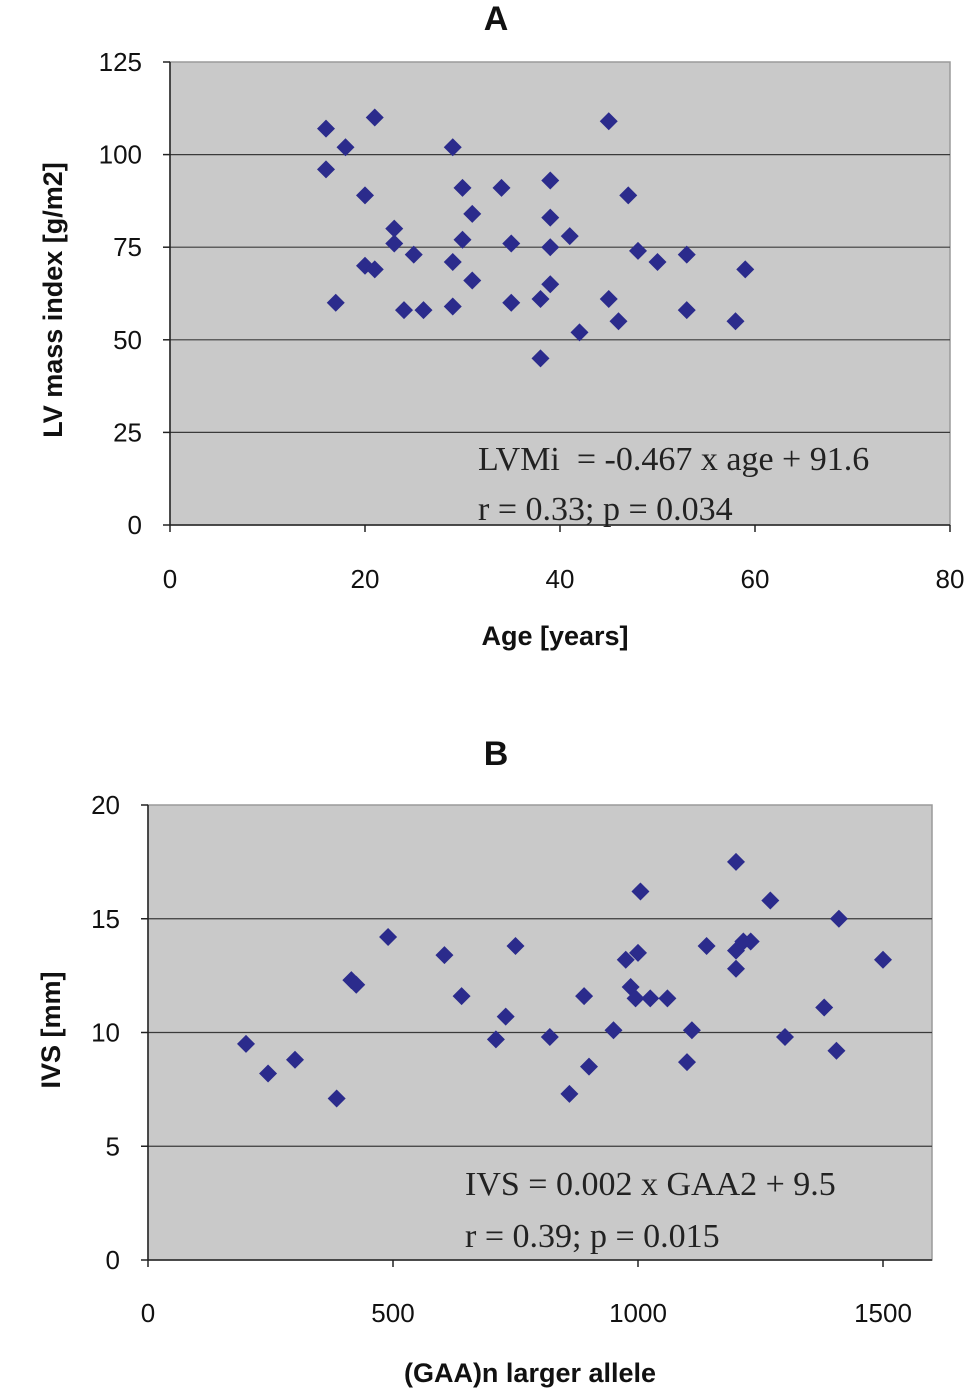 The image size is (974, 1391). I want to click on chart-a-ytick-label: 25, so click(127, 432).